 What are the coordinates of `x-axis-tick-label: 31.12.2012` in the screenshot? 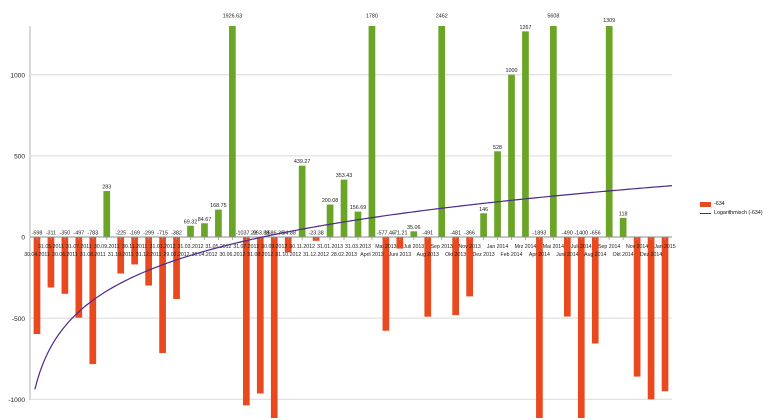 It's located at (316, 255).